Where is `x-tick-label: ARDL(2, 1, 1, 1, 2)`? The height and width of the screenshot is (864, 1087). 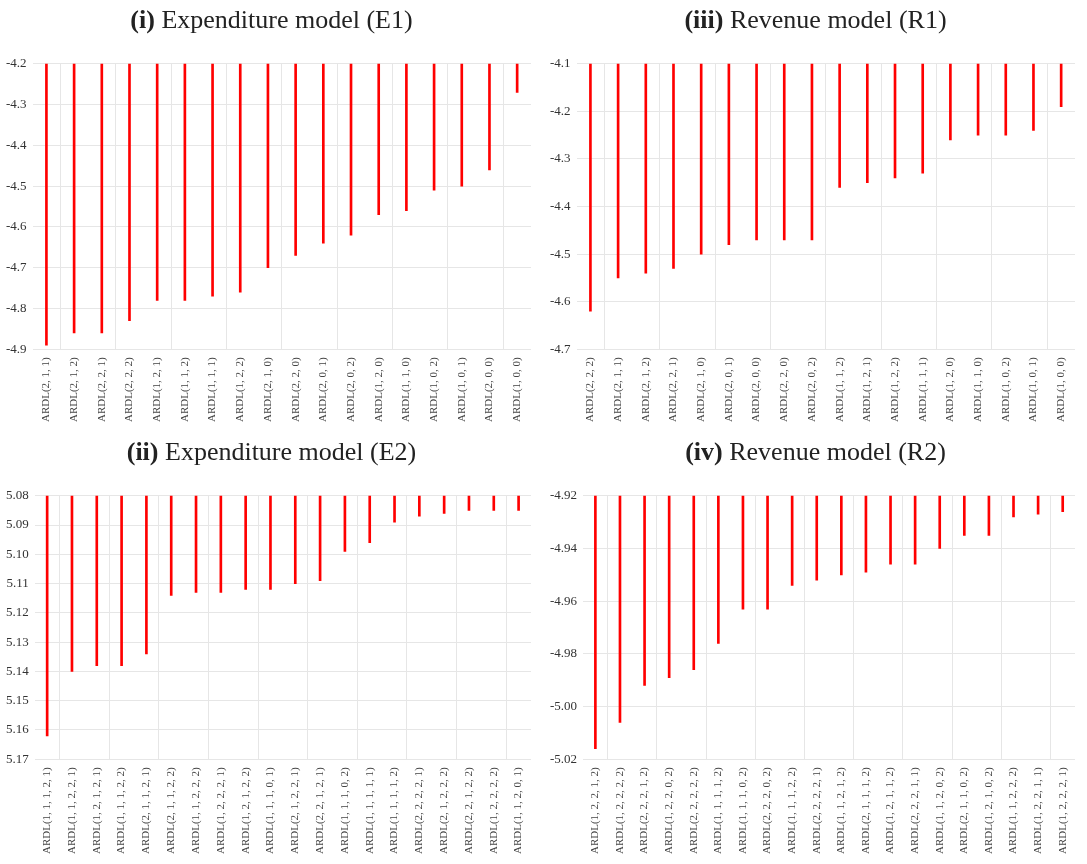
x-tick-label: ARDL(2, 1, 1, 1, 2) is located at coordinates (865, 810).